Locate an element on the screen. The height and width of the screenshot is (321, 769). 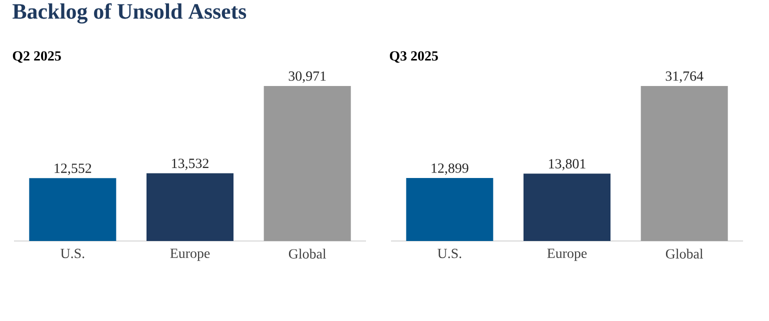
chart-subtitle: Q3 2025 is located at coordinates (414, 57).